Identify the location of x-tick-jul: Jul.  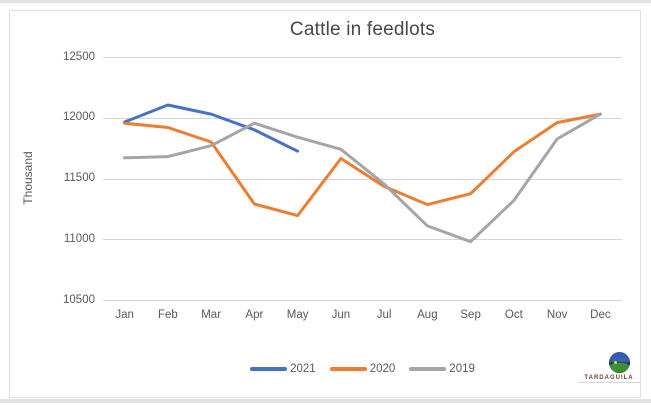
(384, 315).